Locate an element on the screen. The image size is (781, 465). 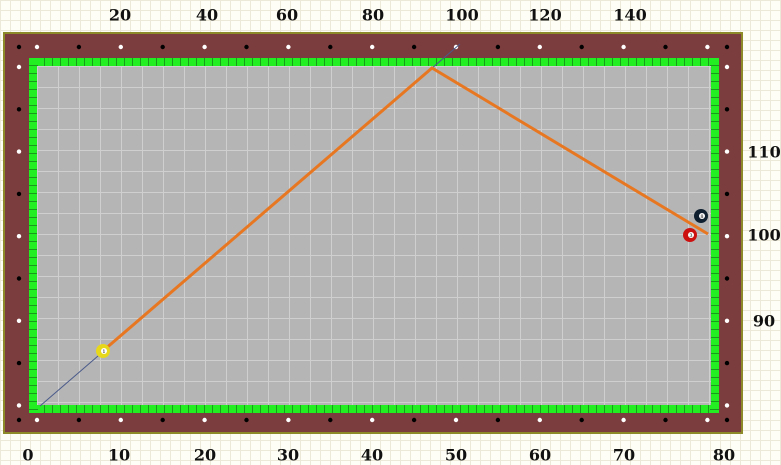
bottom-axis-label: 60 is located at coordinates (540, 455).